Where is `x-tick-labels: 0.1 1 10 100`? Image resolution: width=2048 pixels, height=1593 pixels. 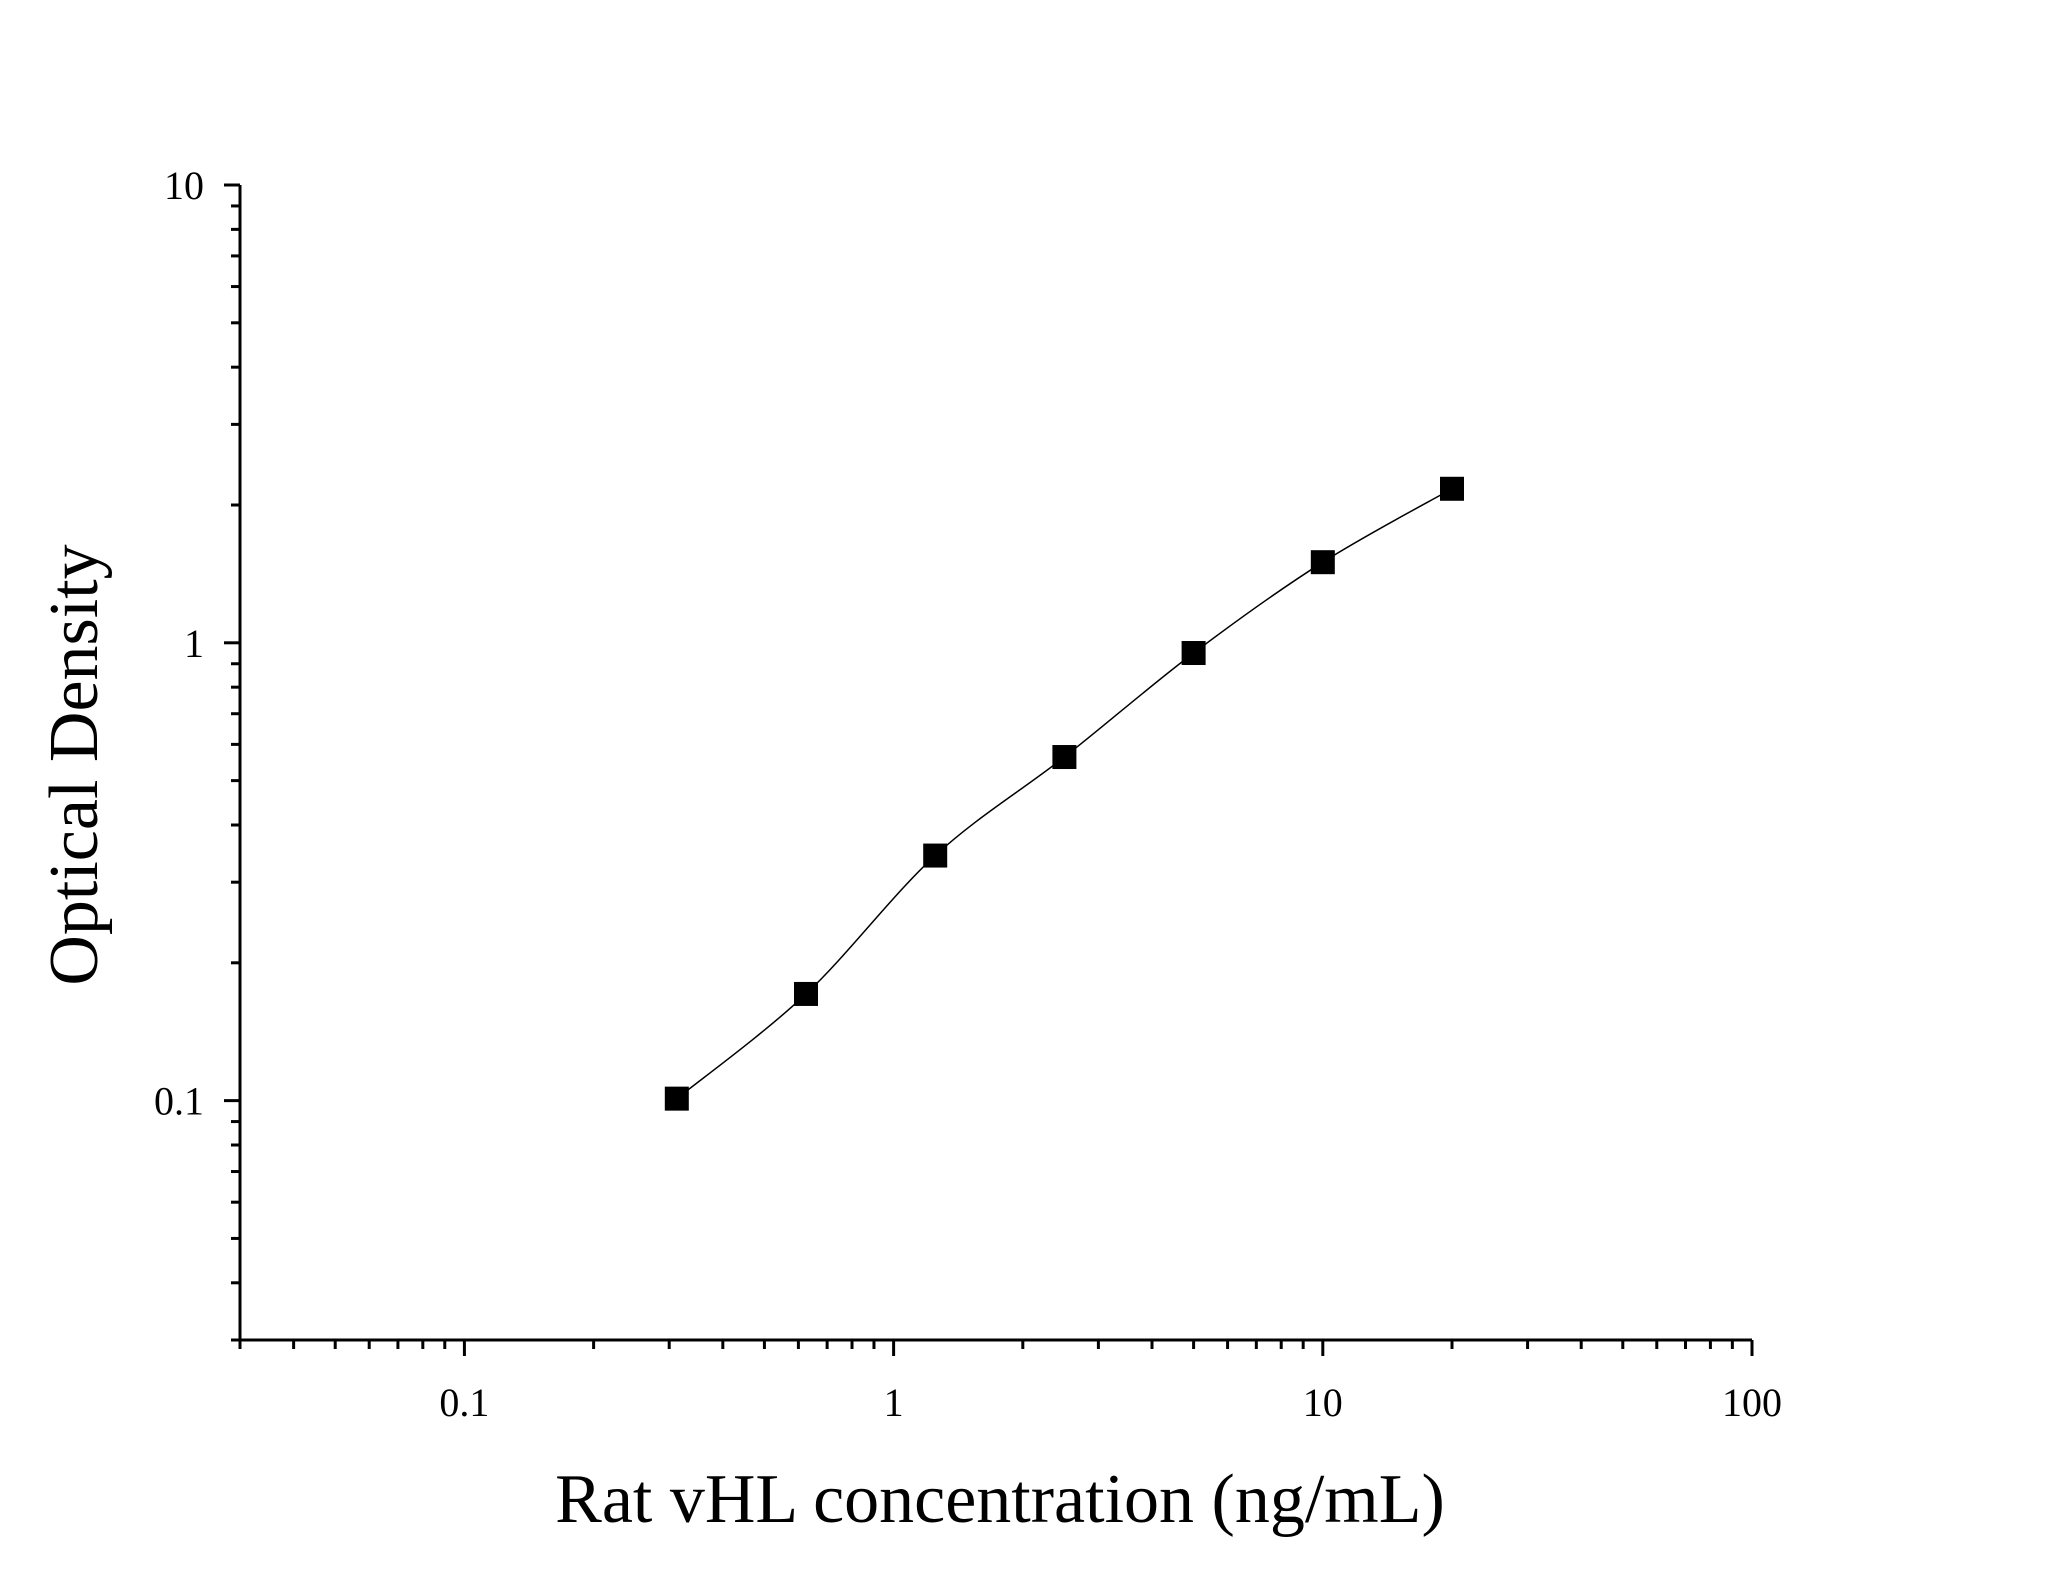
x-tick-labels: 0.1 1 10 100 is located at coordinates (1110, 1402).